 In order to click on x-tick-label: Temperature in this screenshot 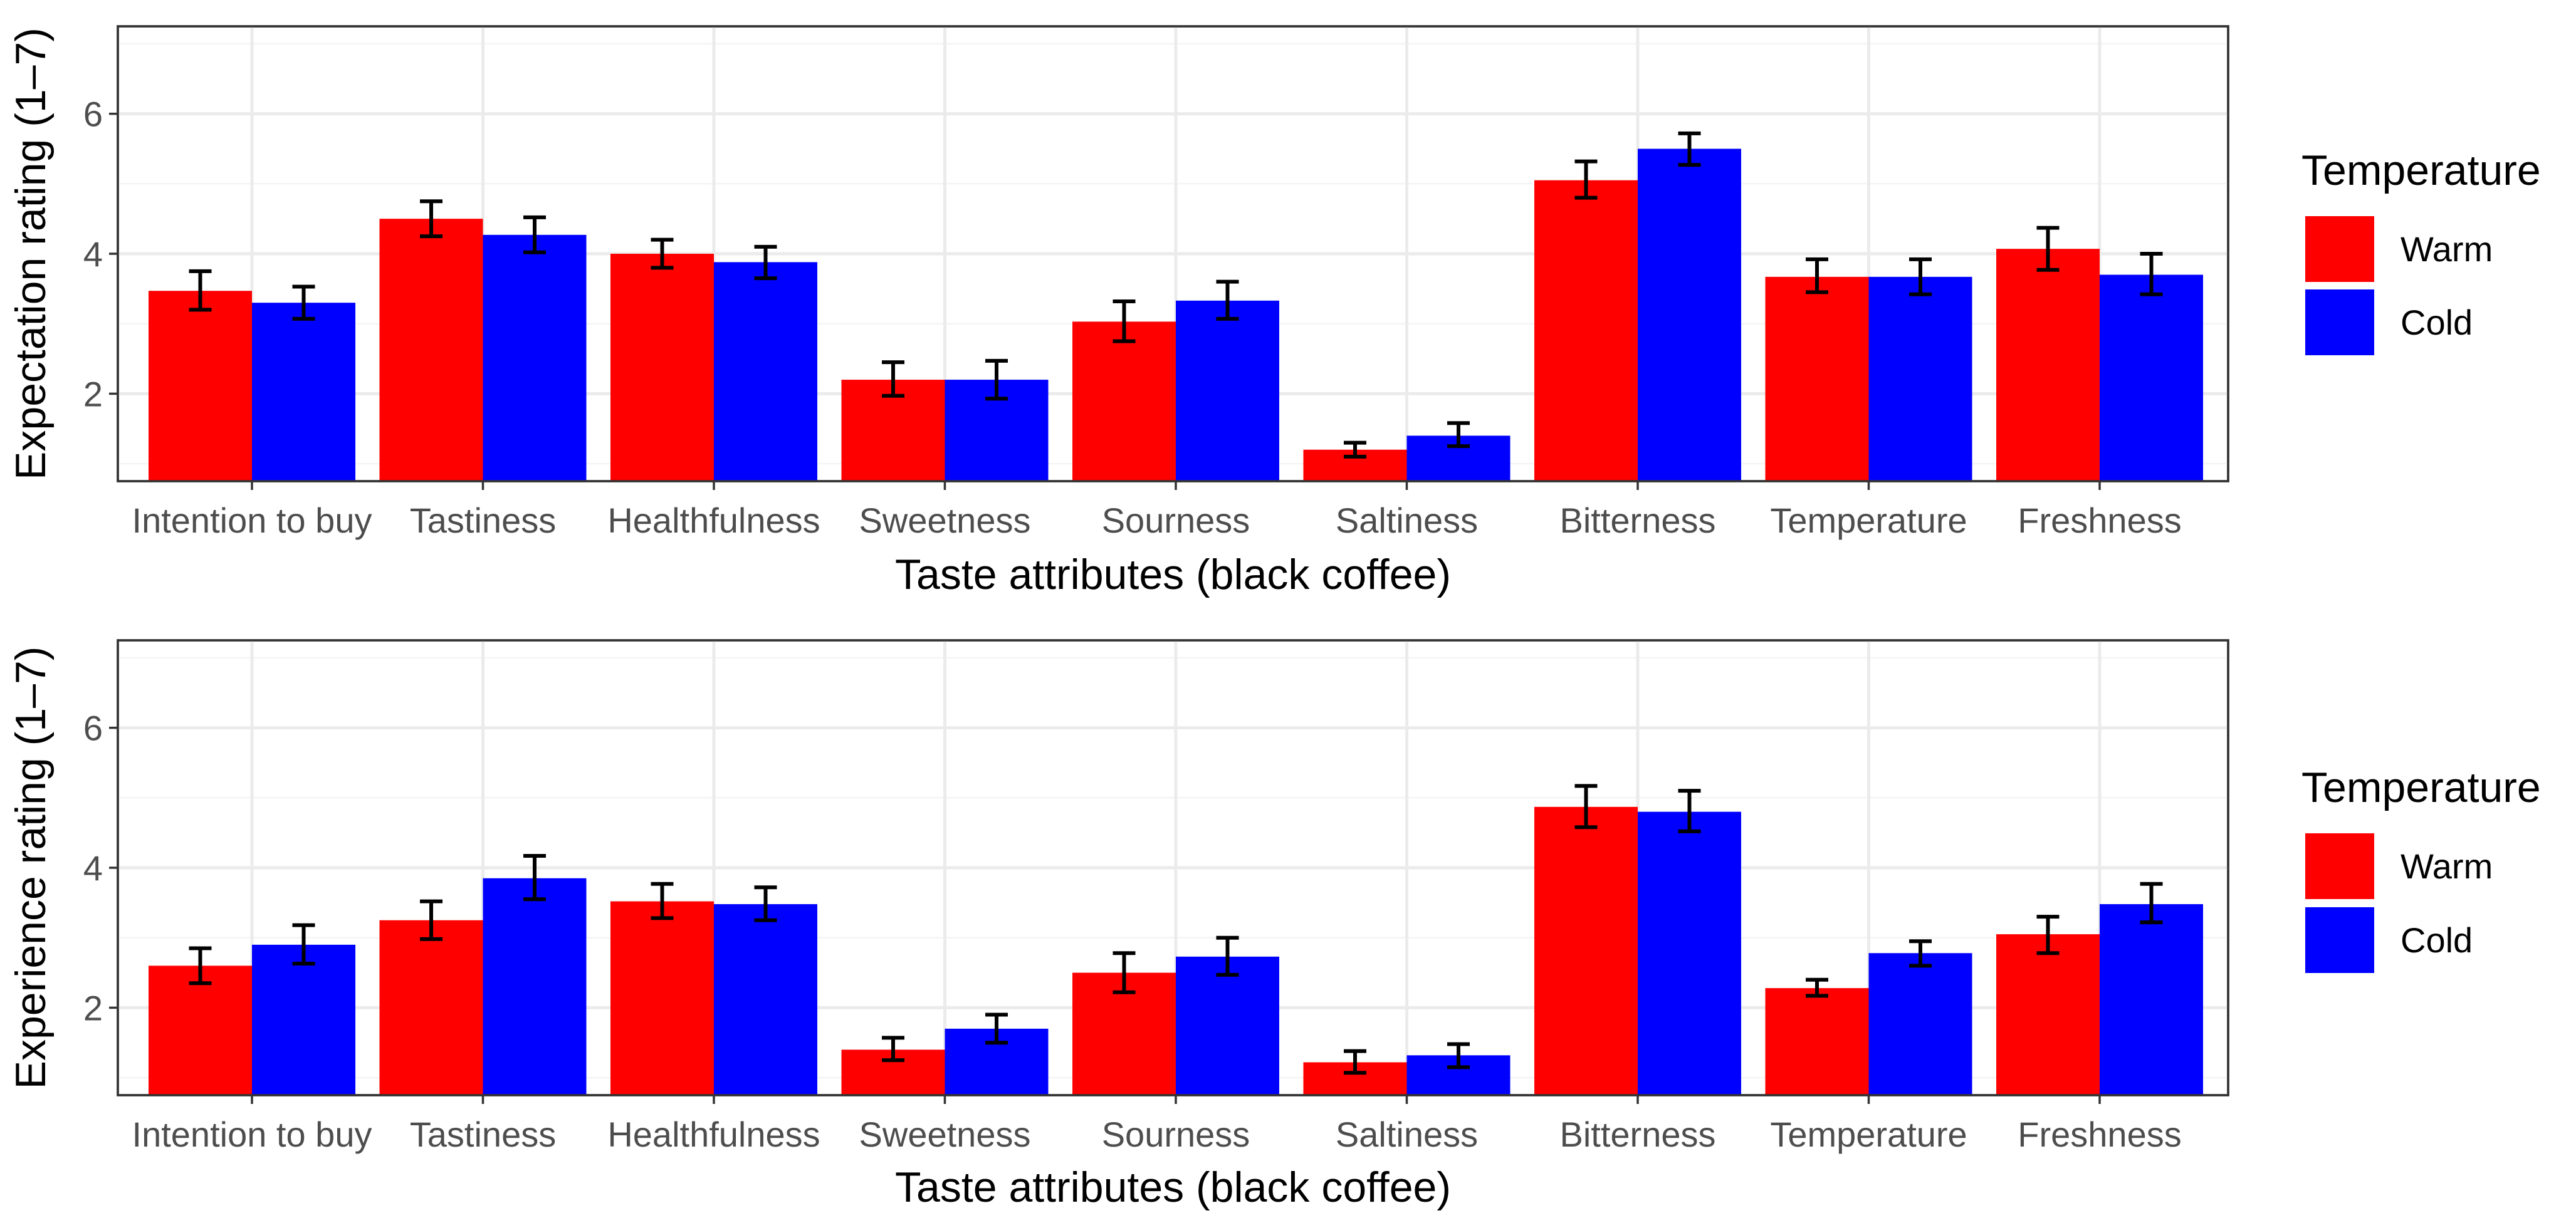, I will do `click(1868, 520)`.